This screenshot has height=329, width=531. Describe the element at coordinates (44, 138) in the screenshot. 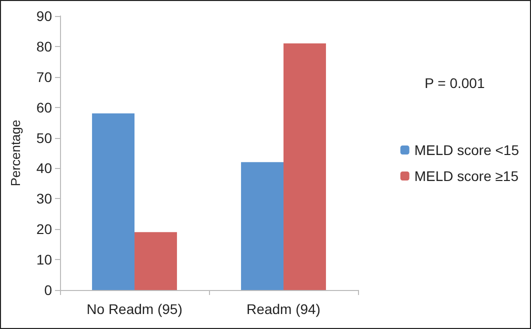

I see `y-tick-label: 50` at that location.